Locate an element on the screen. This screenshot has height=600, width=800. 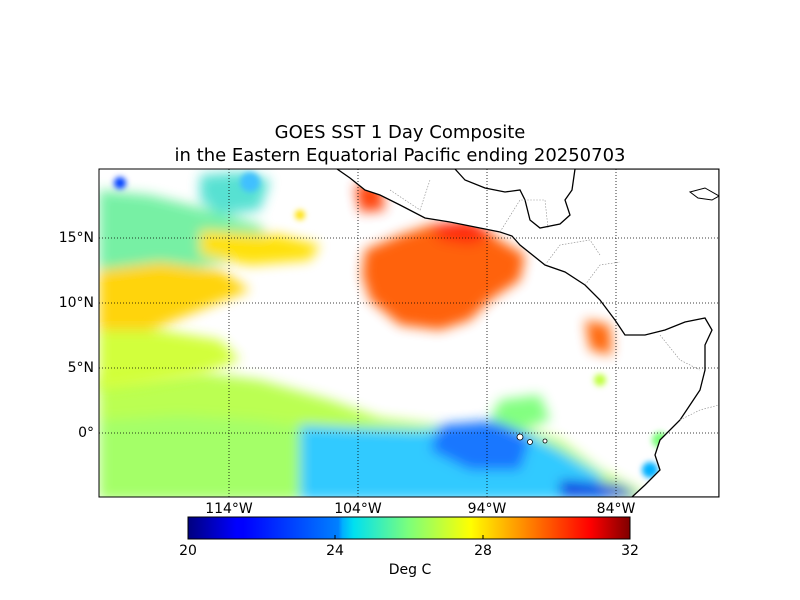
map-title-line1: GOES SST 1 Day Composite is located at coordinates (400, 132).